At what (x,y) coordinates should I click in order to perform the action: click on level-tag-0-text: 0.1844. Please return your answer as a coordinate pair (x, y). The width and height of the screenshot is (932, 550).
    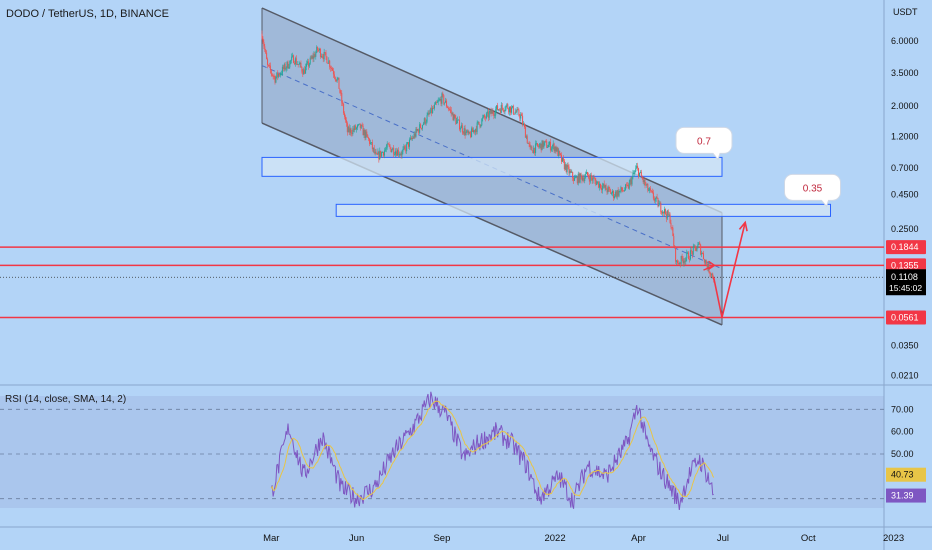
    Looking at the image, I should click on (905, 247).